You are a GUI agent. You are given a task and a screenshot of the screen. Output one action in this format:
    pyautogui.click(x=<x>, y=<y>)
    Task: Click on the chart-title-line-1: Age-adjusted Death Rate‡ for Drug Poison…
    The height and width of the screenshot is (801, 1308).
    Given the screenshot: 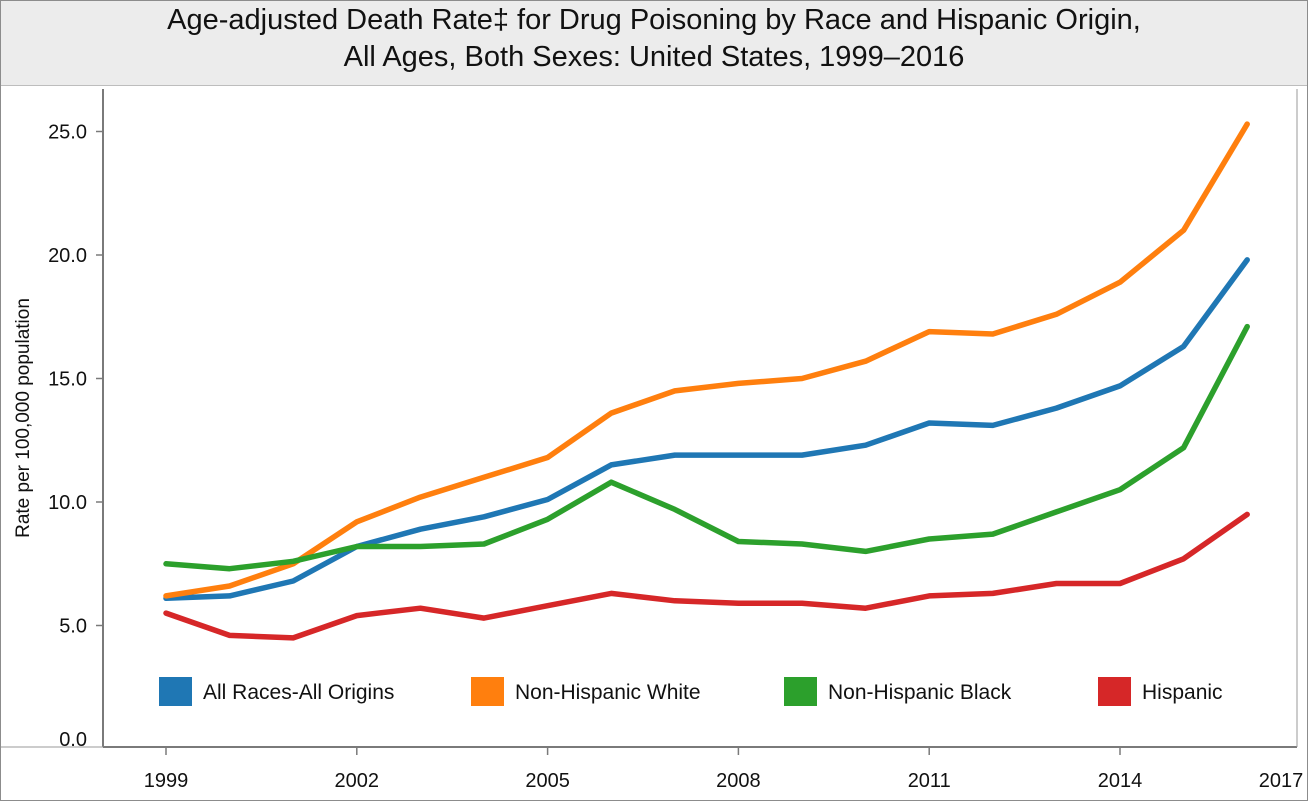 What is the action you would take?
    pyautogui.click(x=654, y=20)
    